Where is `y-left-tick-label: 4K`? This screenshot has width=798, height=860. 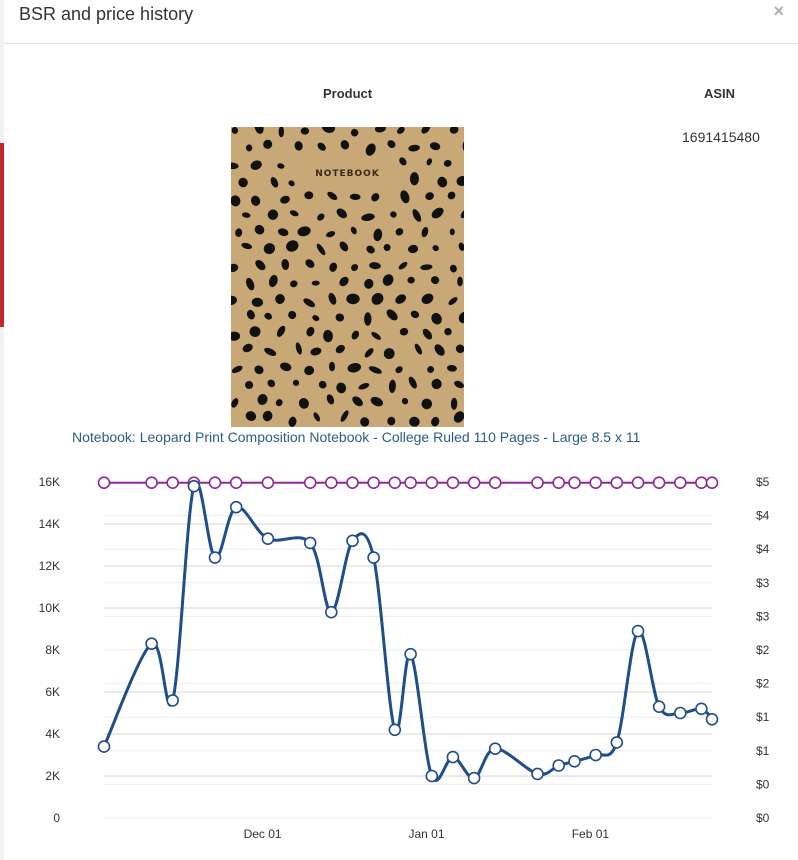 y-left-tick-label: 4K is located at coordinates (52, 734).